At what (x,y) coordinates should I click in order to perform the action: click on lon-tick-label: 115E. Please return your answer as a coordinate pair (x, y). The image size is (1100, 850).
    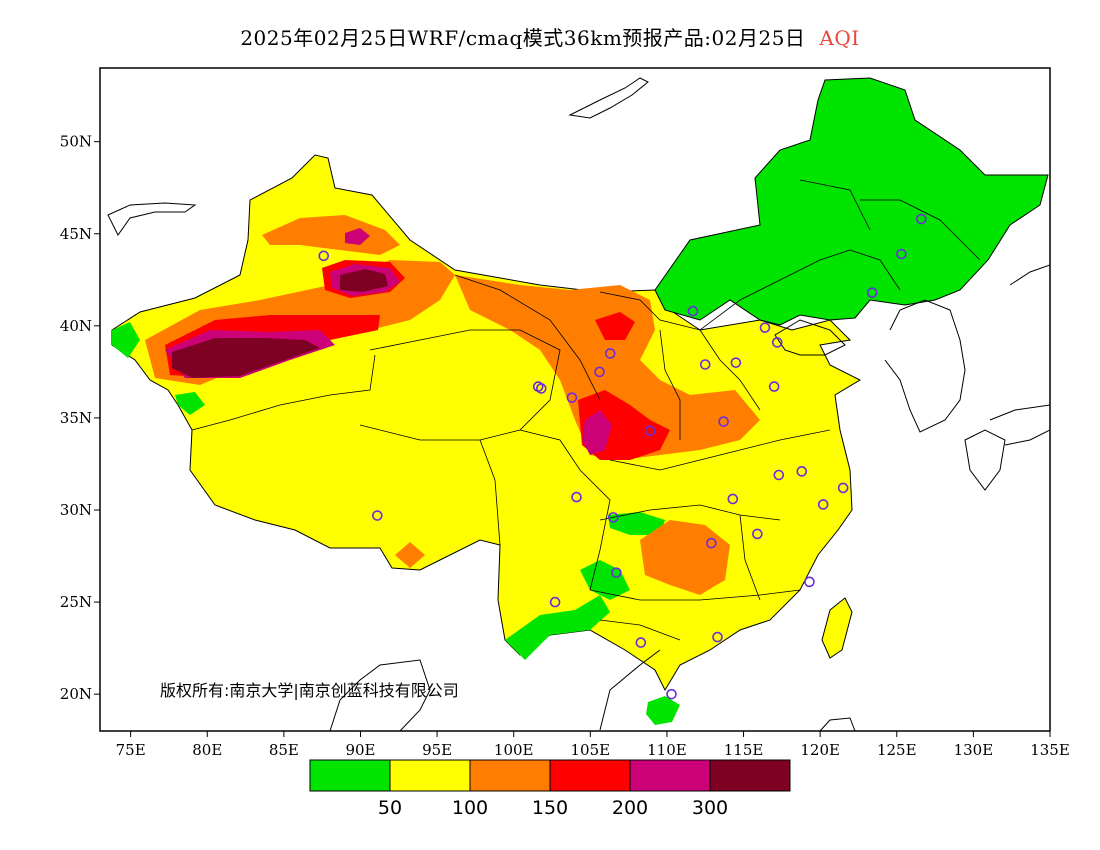
    Looking at the image, I should click on (744, 750).